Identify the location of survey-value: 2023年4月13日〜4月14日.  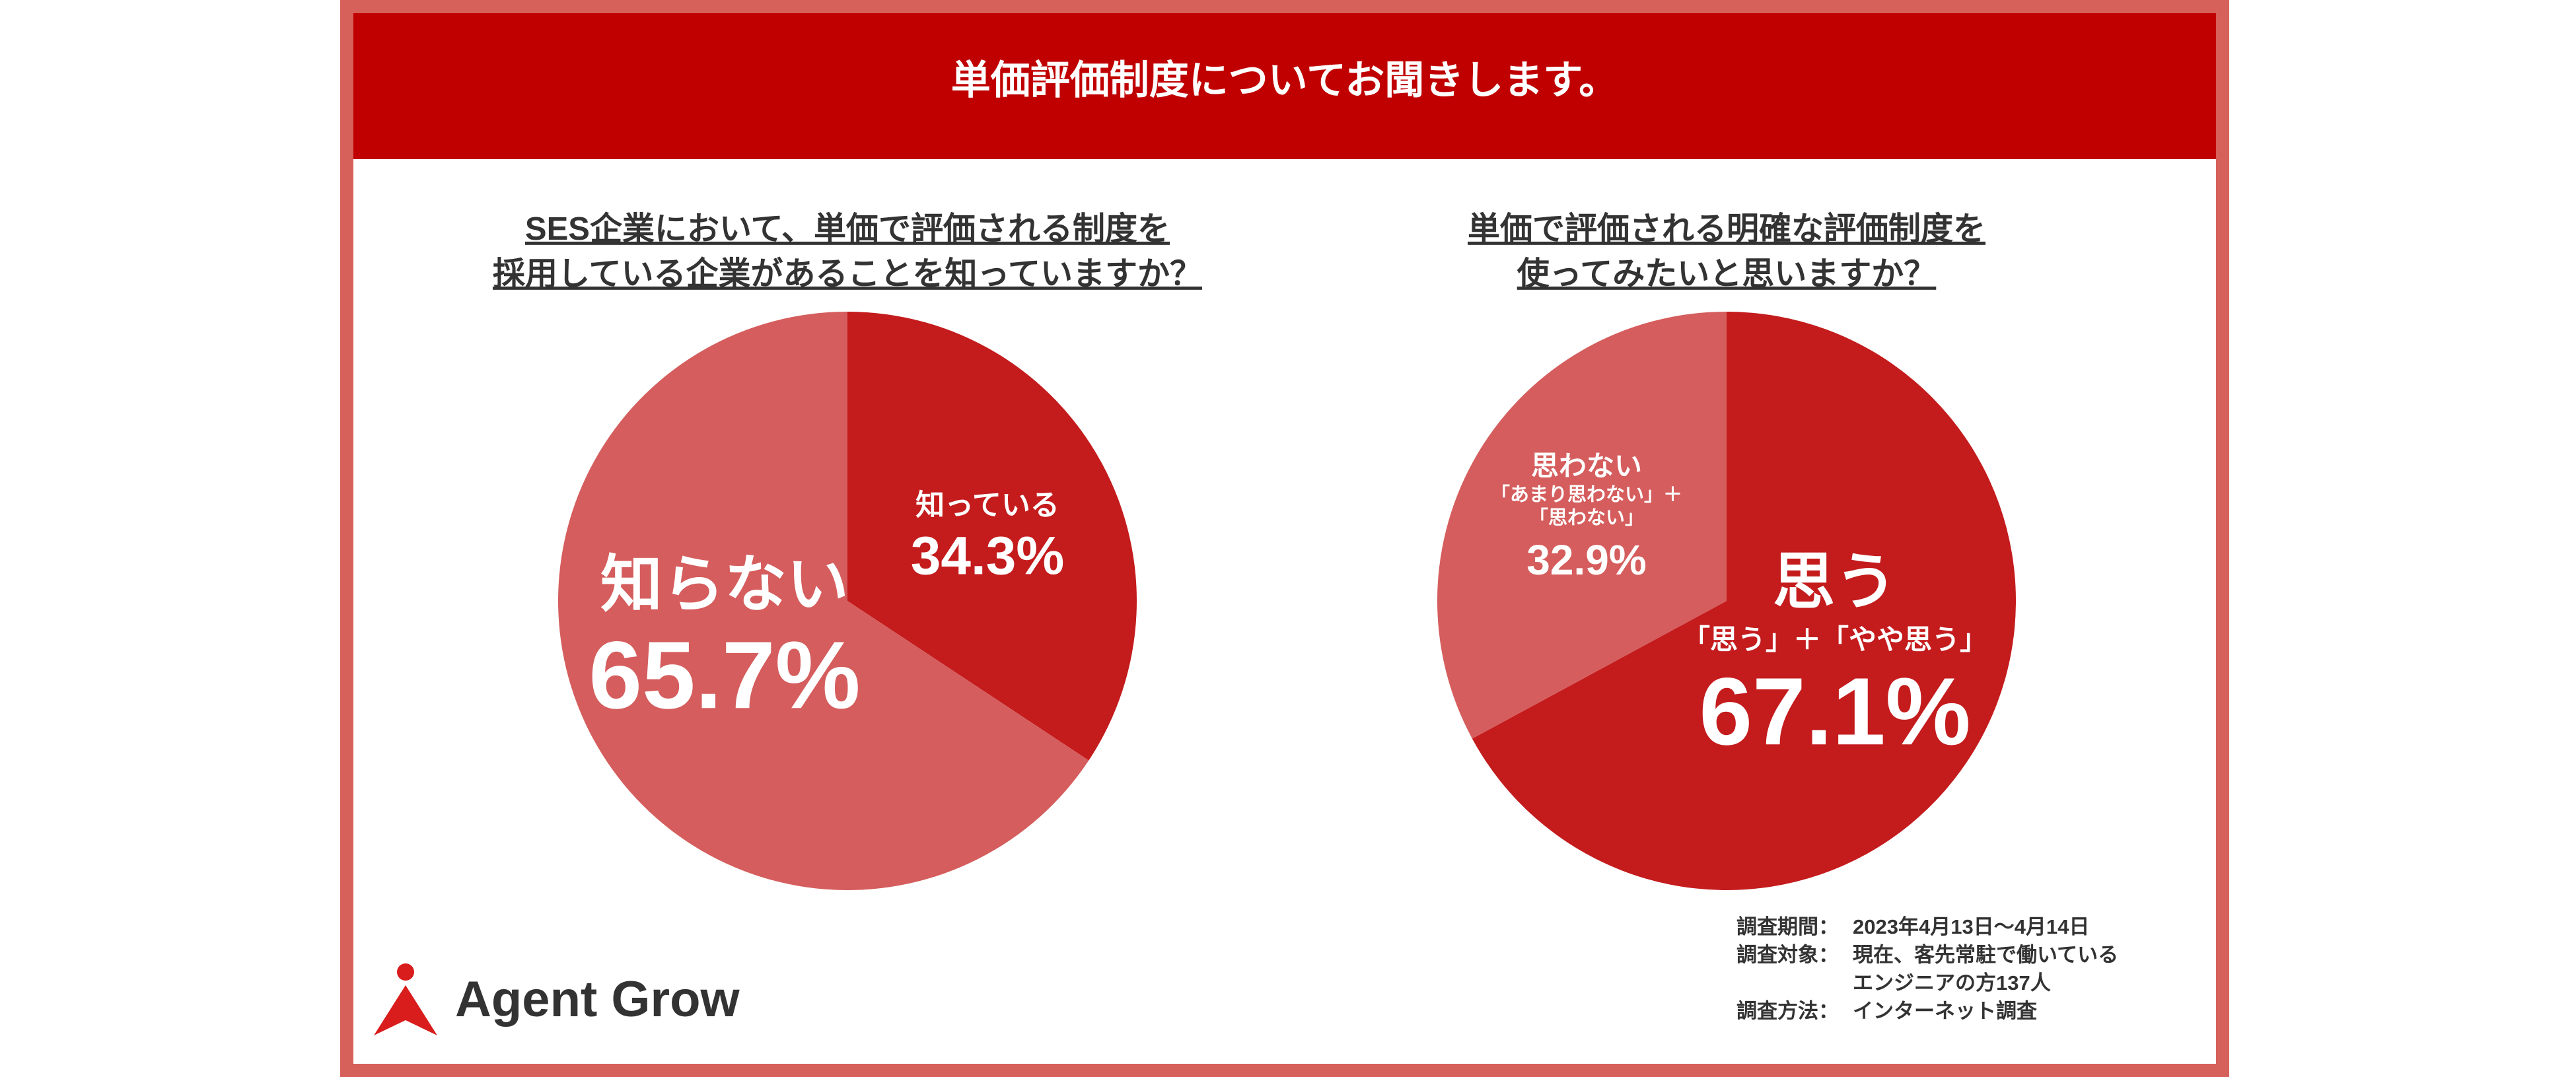
(1971, 927).